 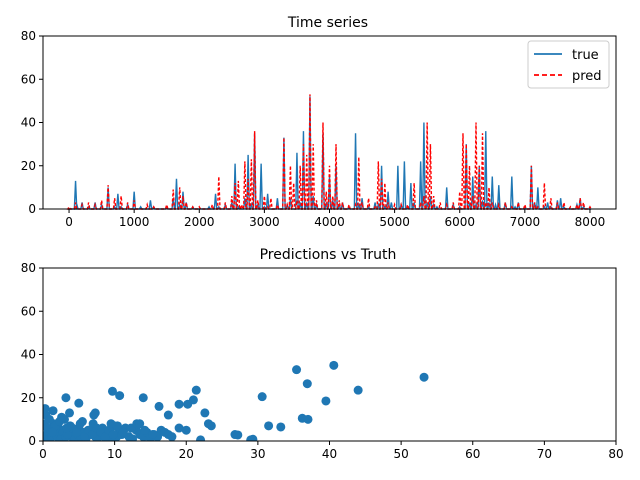 What do you see at coordinates (587, 76) in the screenshot?
I see `legend-pred-label: pred` at bounding box center [587, 76].